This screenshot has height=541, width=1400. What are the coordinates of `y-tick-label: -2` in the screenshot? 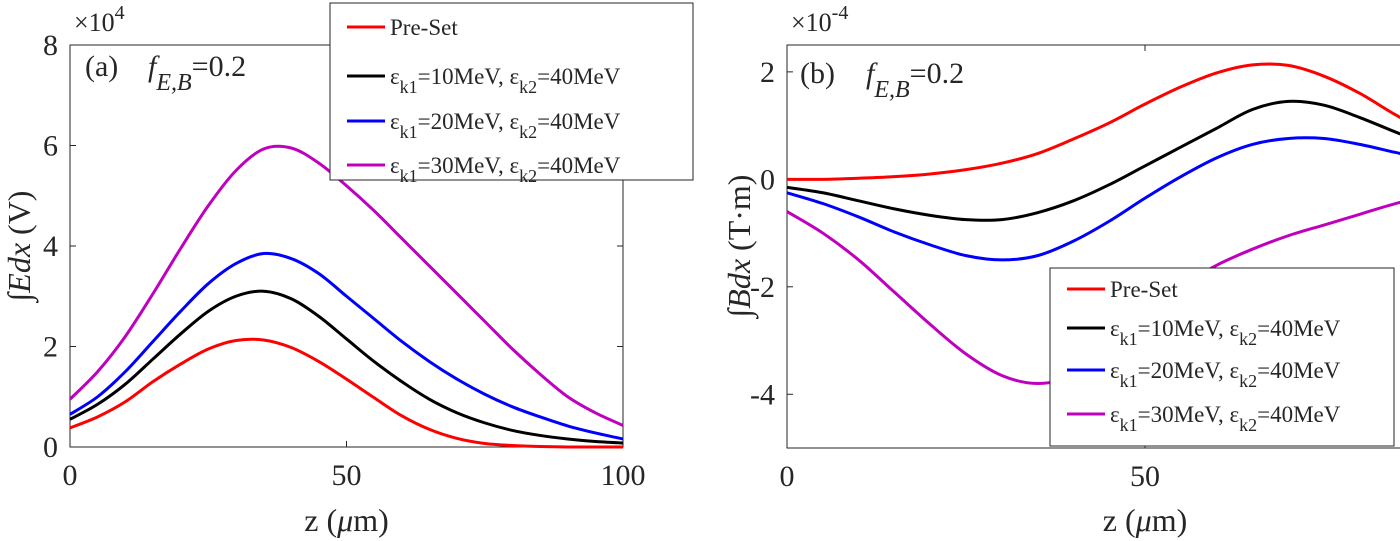 It's located at (762, 287).